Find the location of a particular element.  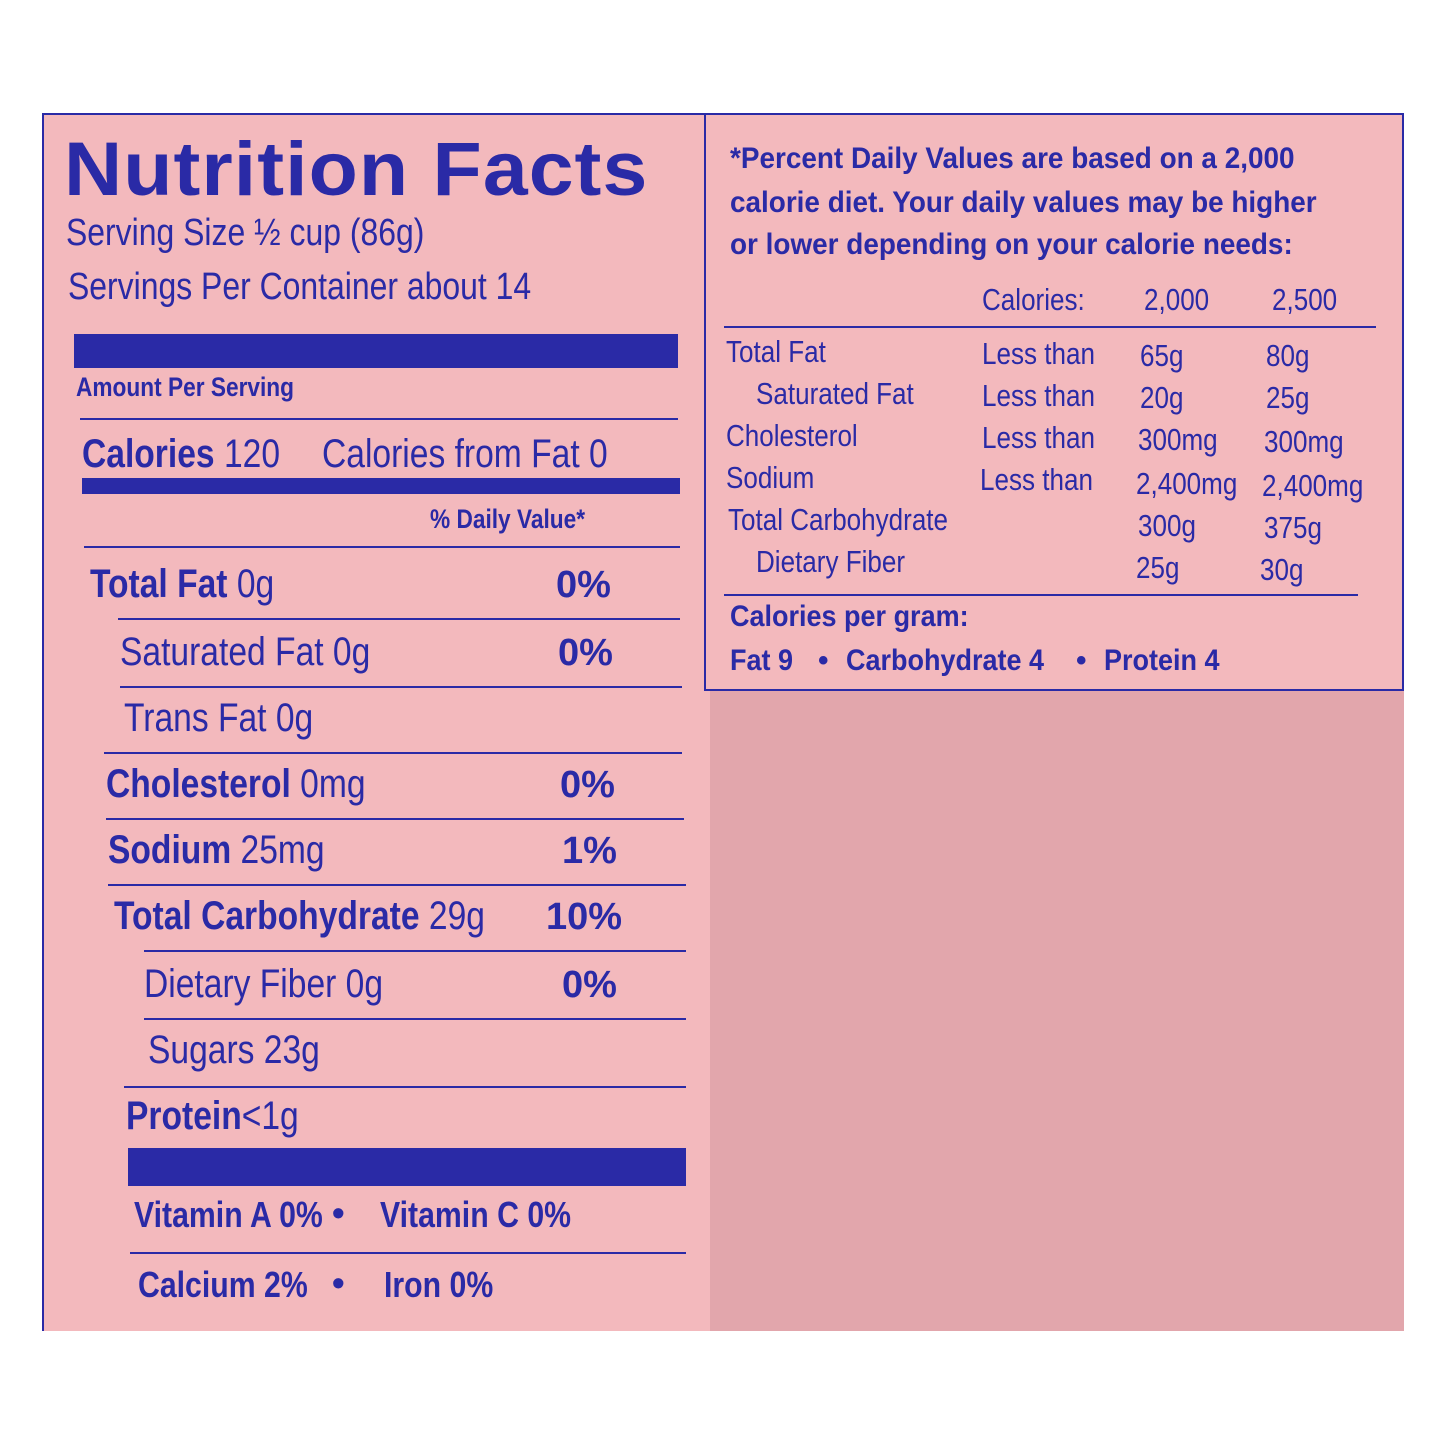

pct-cholesterol: 0% is located at coordinates (587, 785).